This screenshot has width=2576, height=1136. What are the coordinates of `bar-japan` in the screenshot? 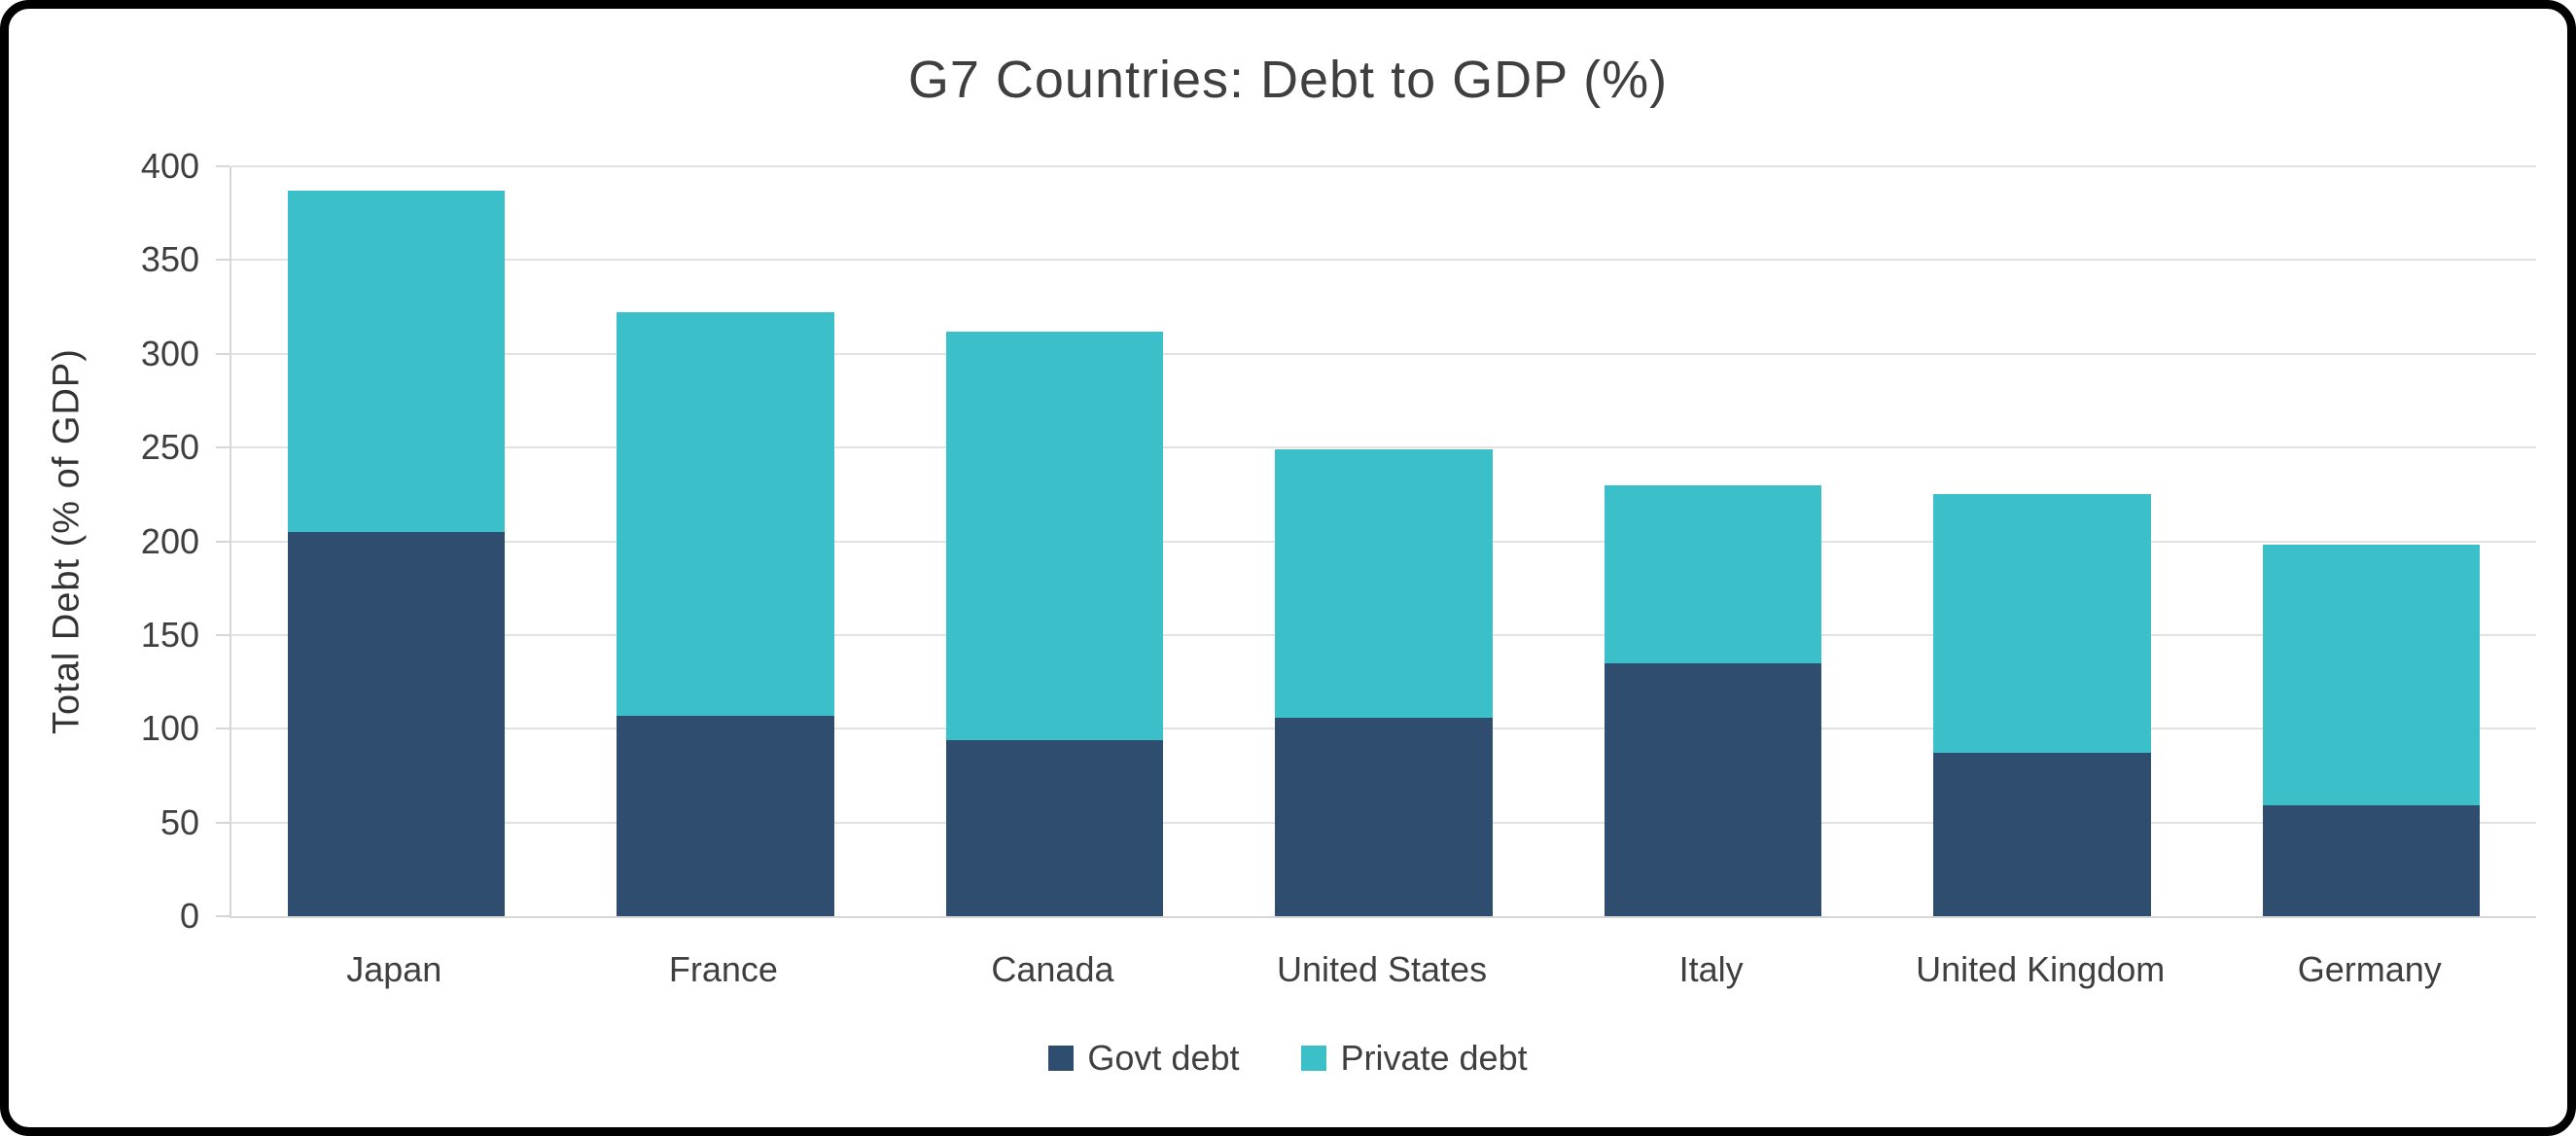 It's located at (396, 541).